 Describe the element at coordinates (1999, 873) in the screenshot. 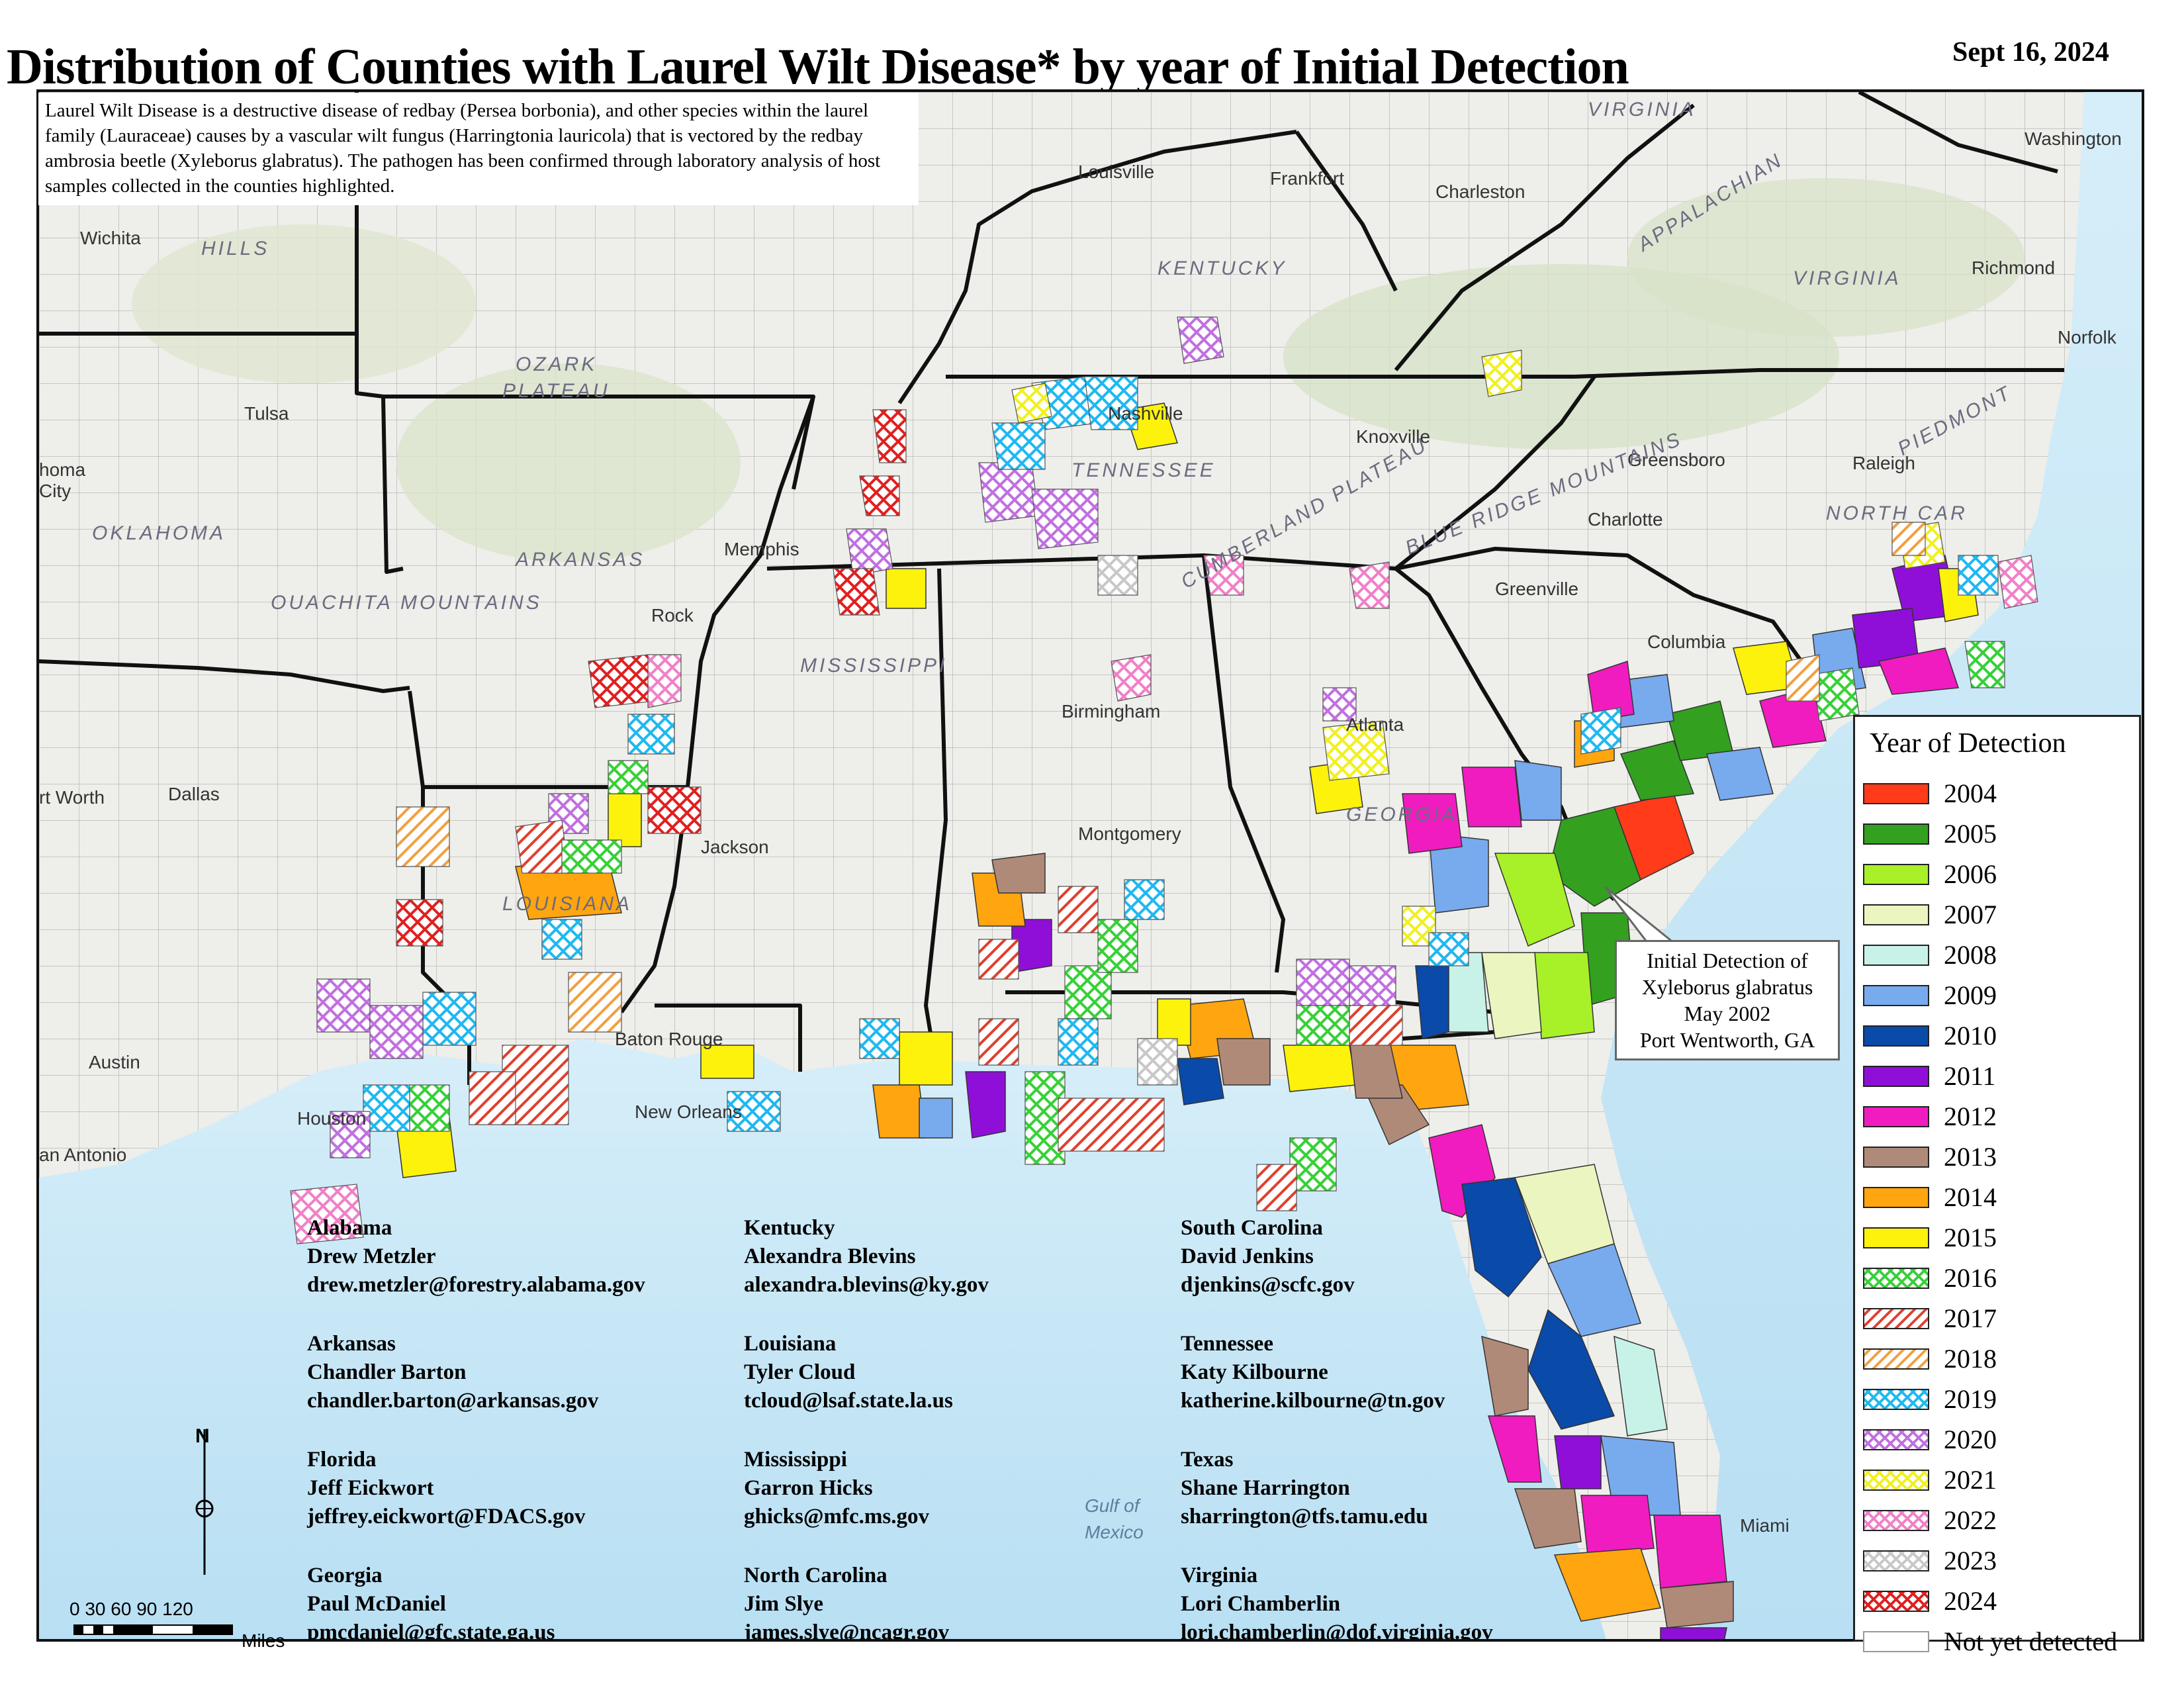

I see `legend-item: 2006` at that location.